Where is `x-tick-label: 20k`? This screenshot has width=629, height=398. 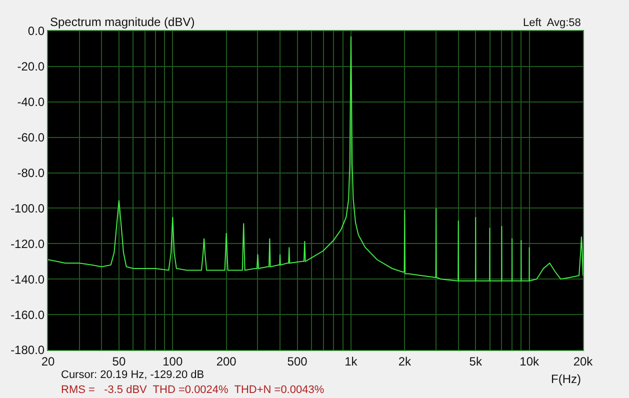
x-tick-label: 20k is located at coordinates (583, 361).